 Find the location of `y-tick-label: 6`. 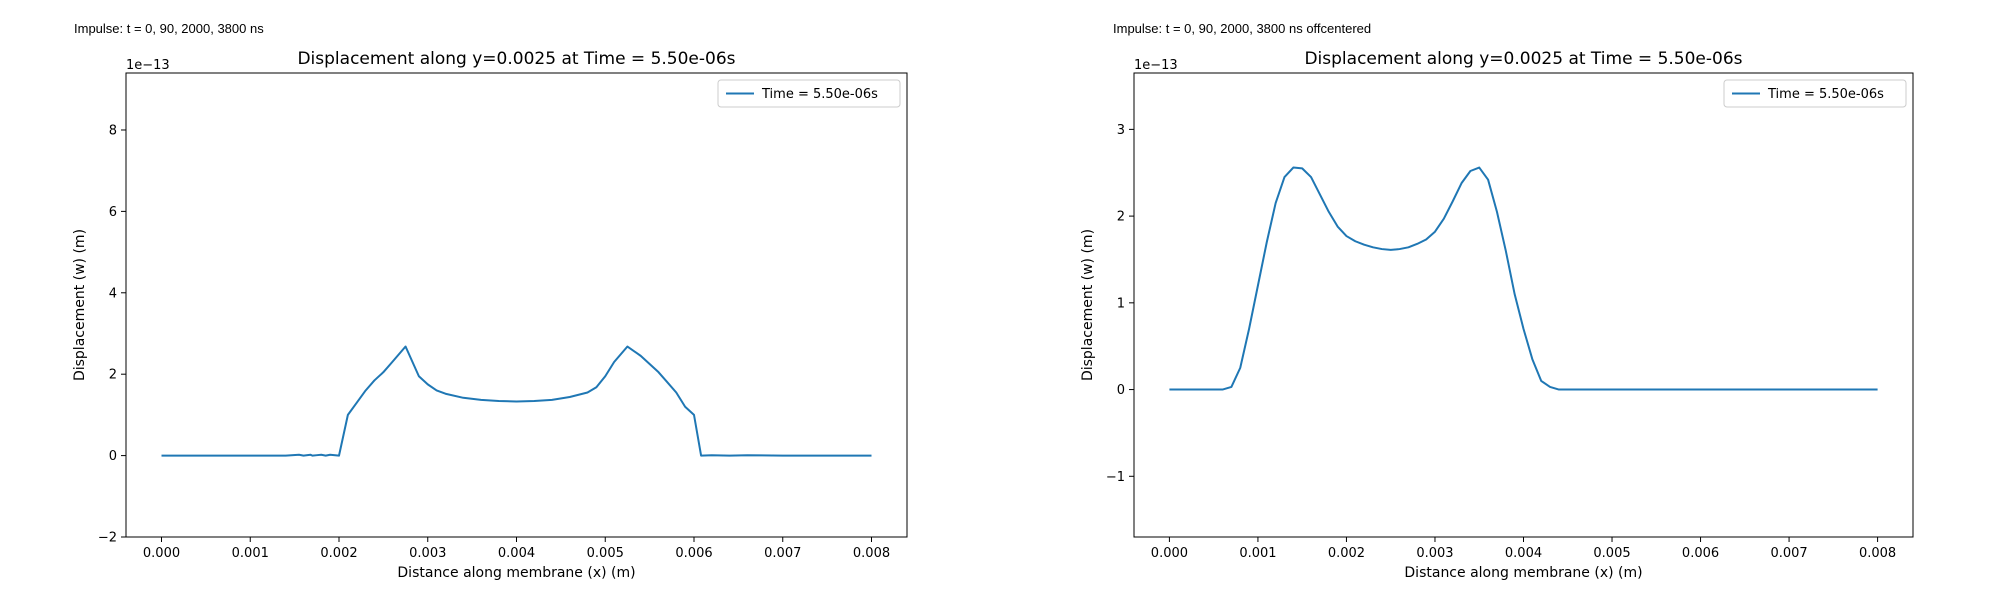

y-tick-label: 6 is located at coordinates (113, 212).